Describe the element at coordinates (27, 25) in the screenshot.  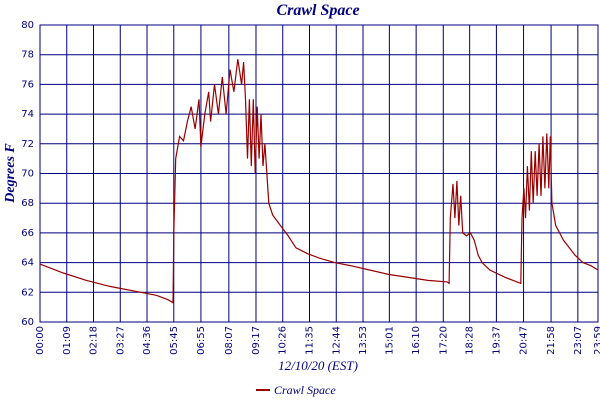
I see `y-tick-label: 80` at that location.